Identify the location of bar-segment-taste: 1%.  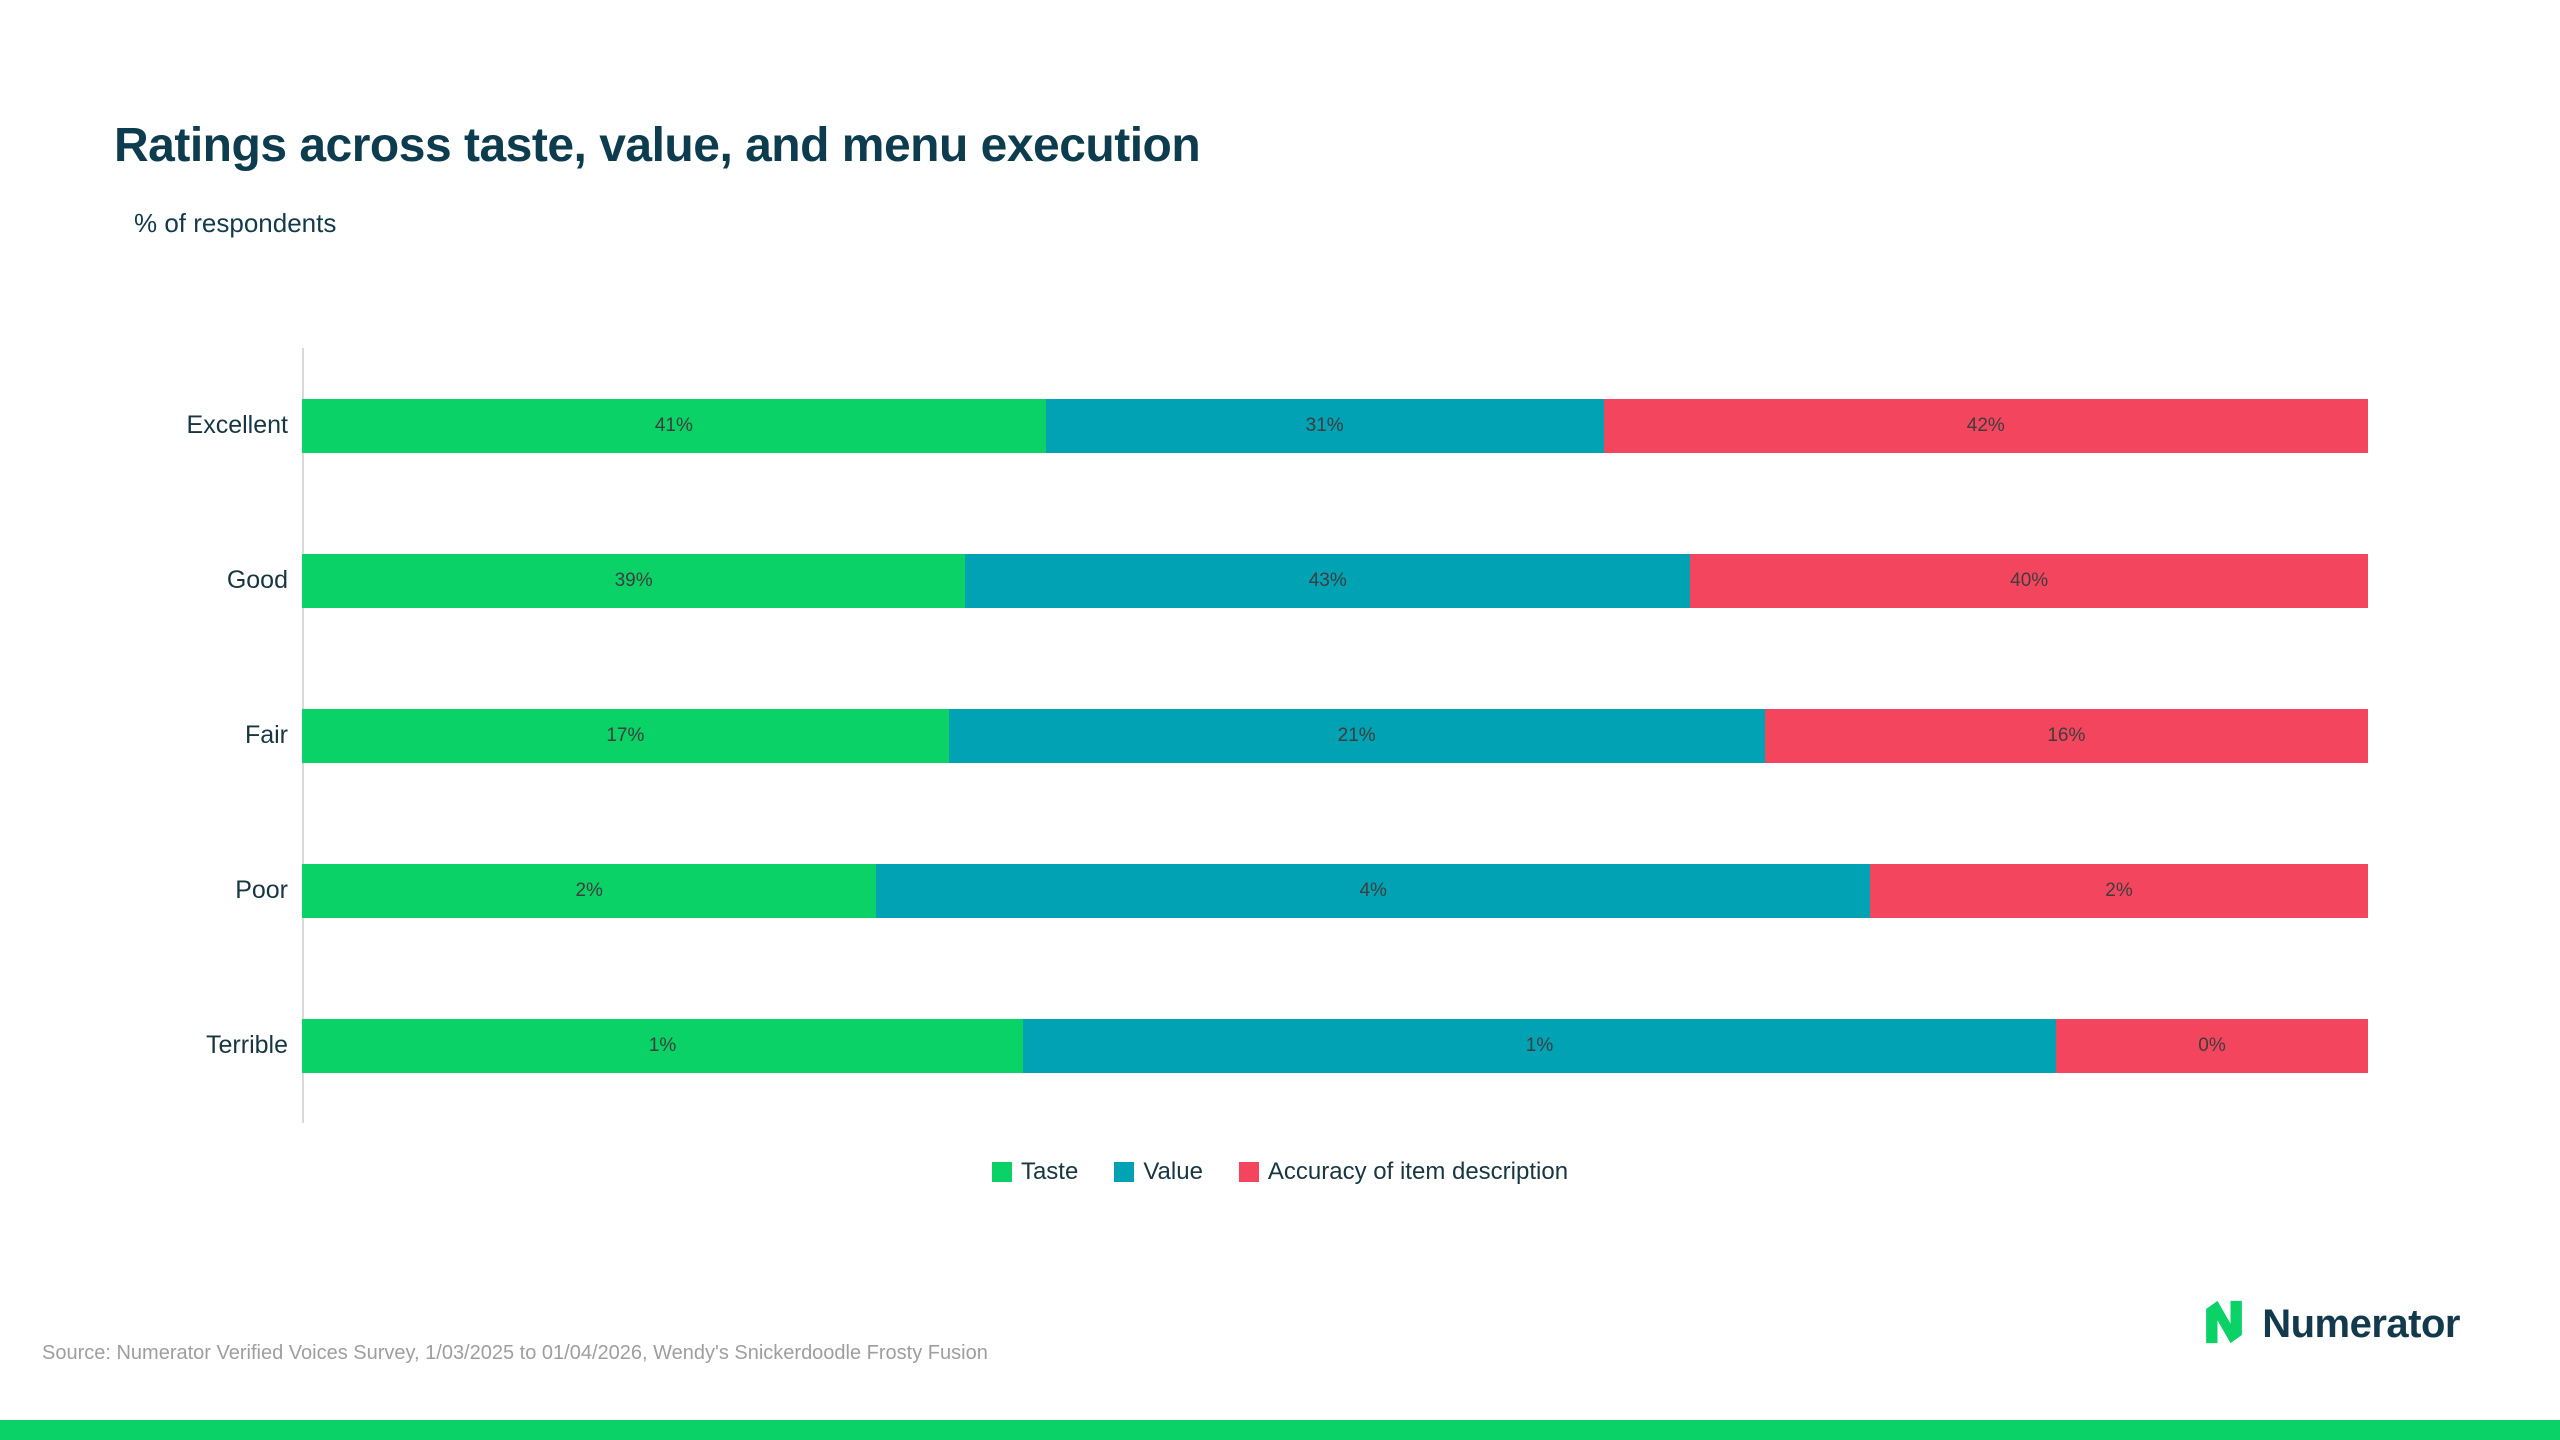
(663, 1045).